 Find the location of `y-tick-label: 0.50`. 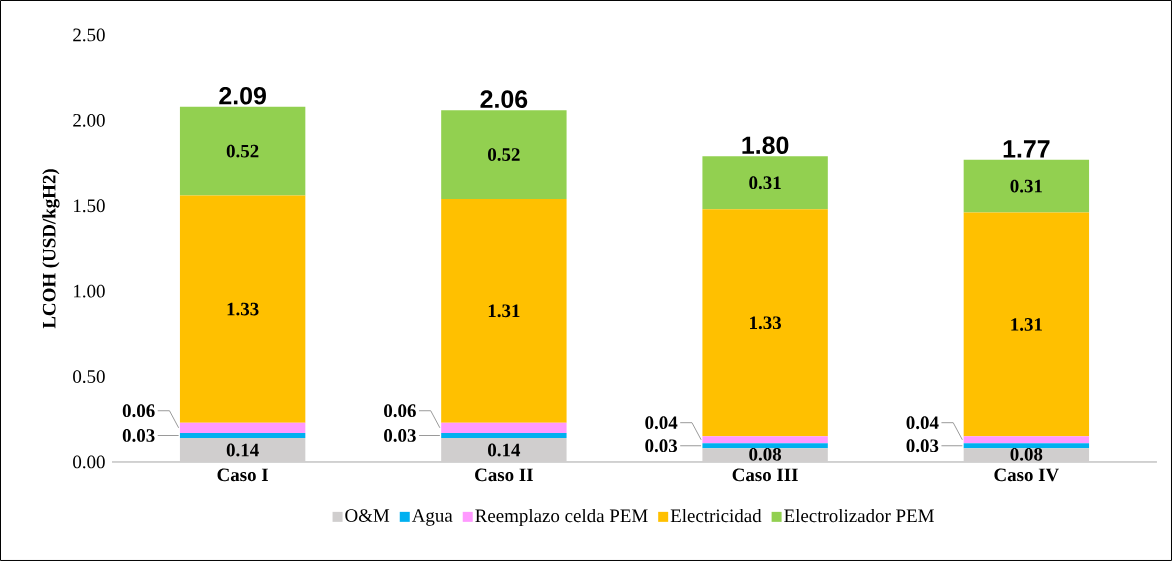

y-tick-label: 0.50 is located at coordinates (89, 377).